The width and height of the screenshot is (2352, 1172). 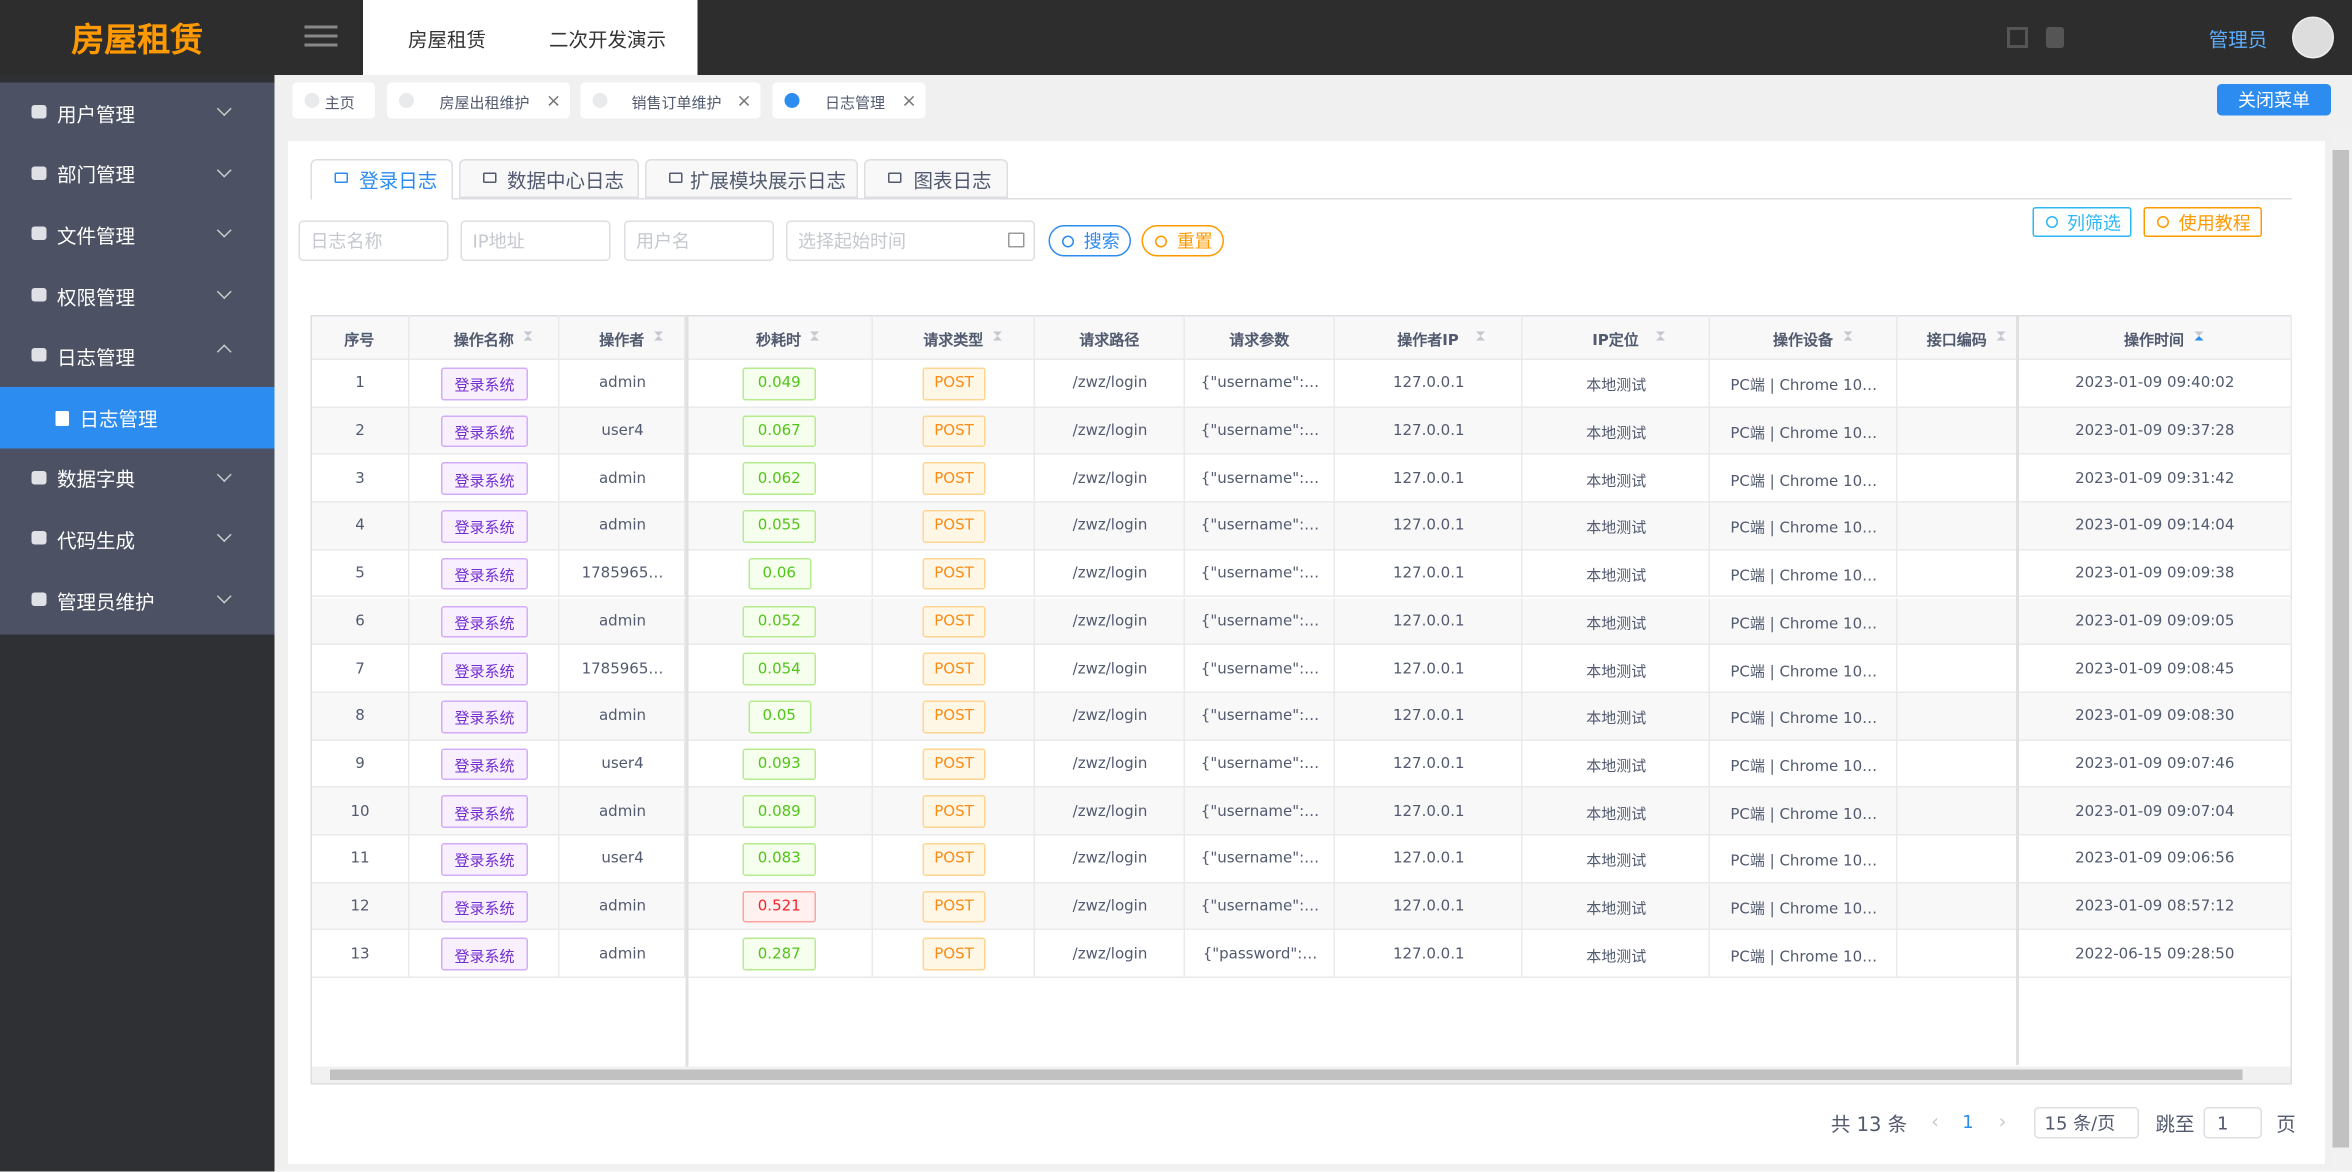 I want to click on button-label: 使用教程, so click(x=2214, y=223).